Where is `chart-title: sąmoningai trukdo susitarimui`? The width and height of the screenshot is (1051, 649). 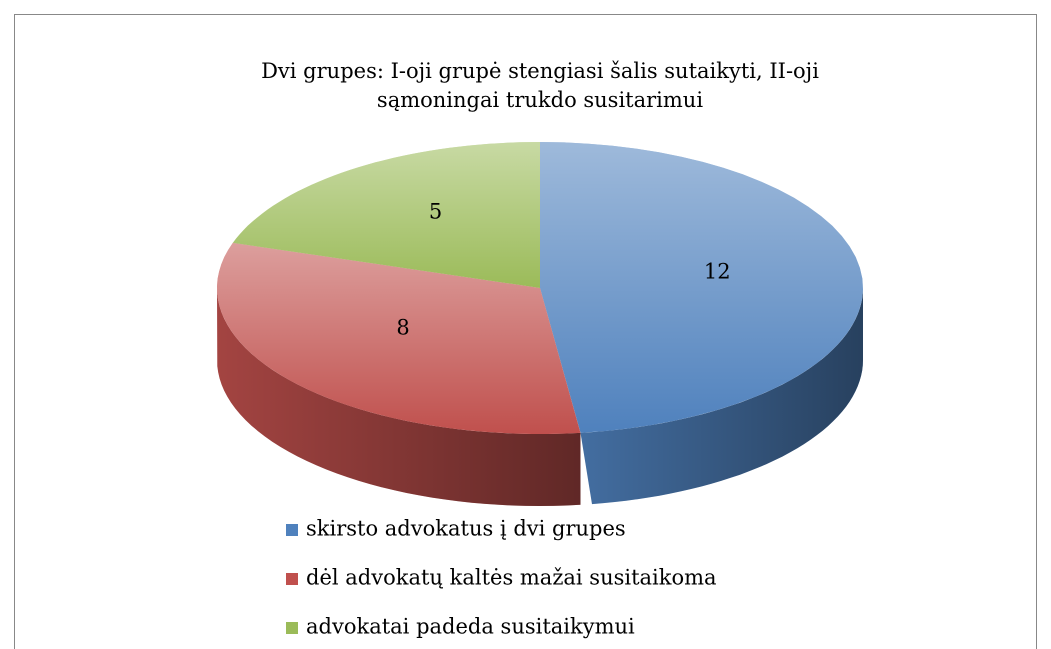
chart-title: sąmoningai trukdo susitarimui is located at coordinates (540, 100).